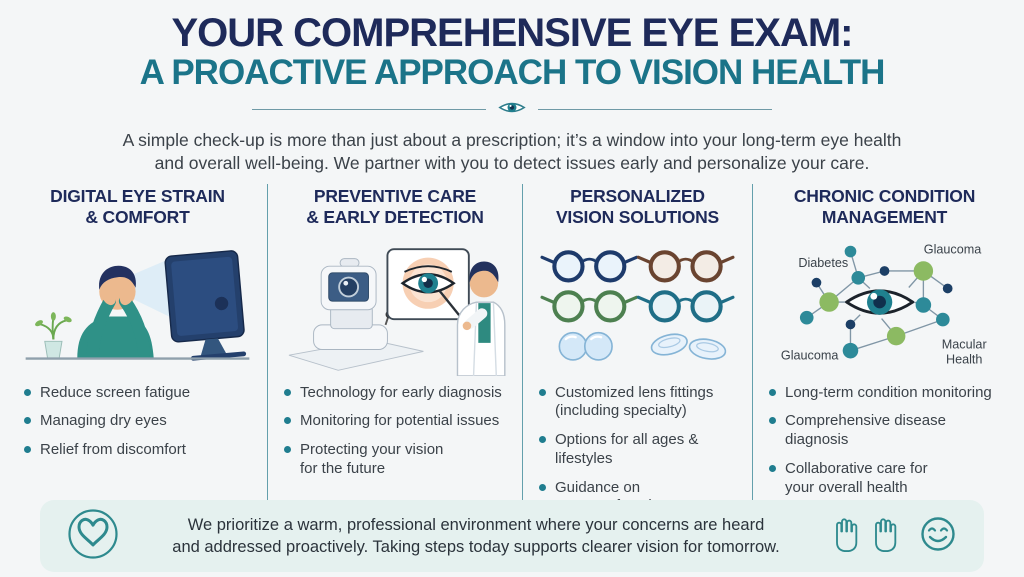  I want to click on column-title: CHRONIC CONDITION MANAGEMENT, so click(884, 207).